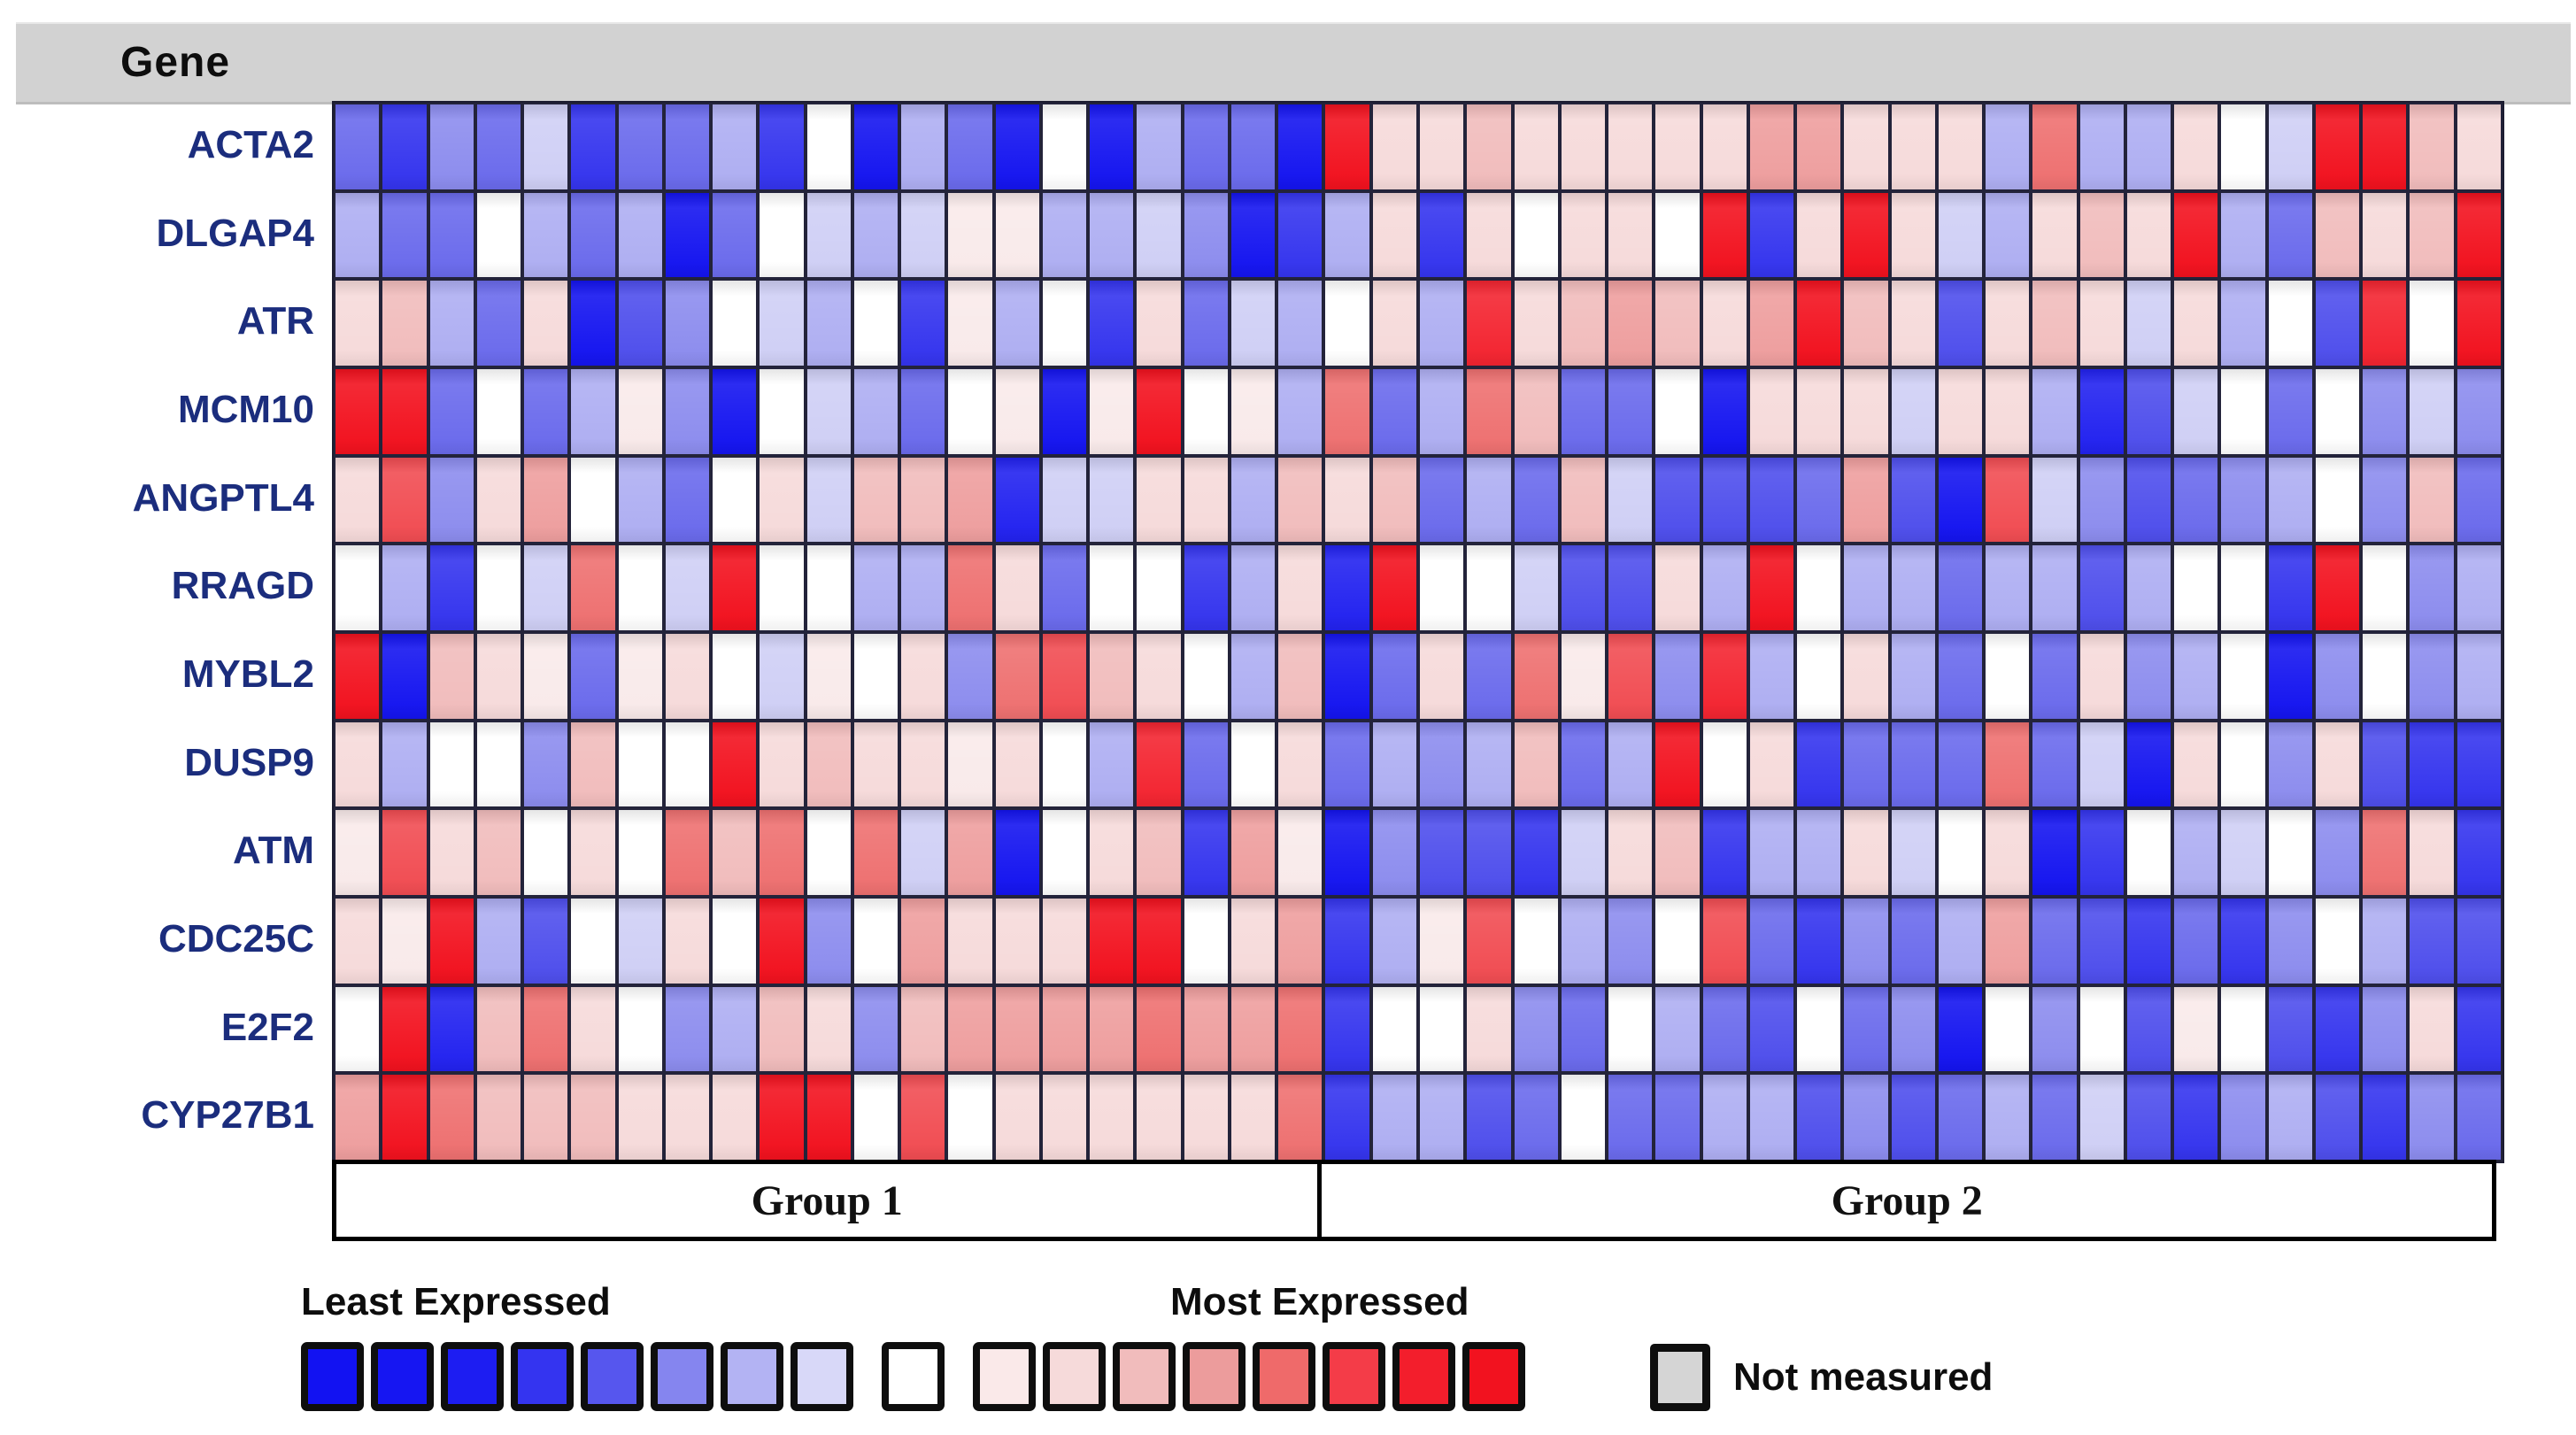 The image size is (2576, 1435). I want to click on gene-label: ANGPTL4, so click(223, 497).